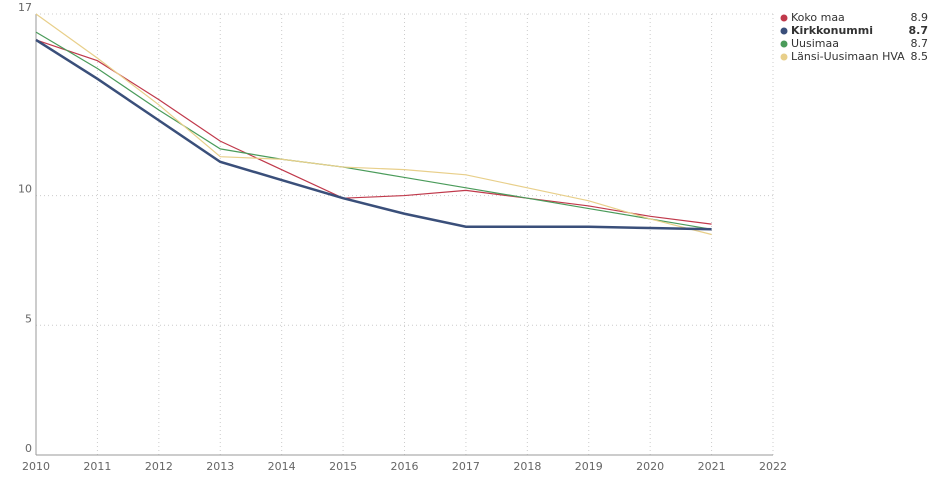  Describe the element at coordinates (28, 318) in the screenshot. I see `y-tick-label: 5` at that location.